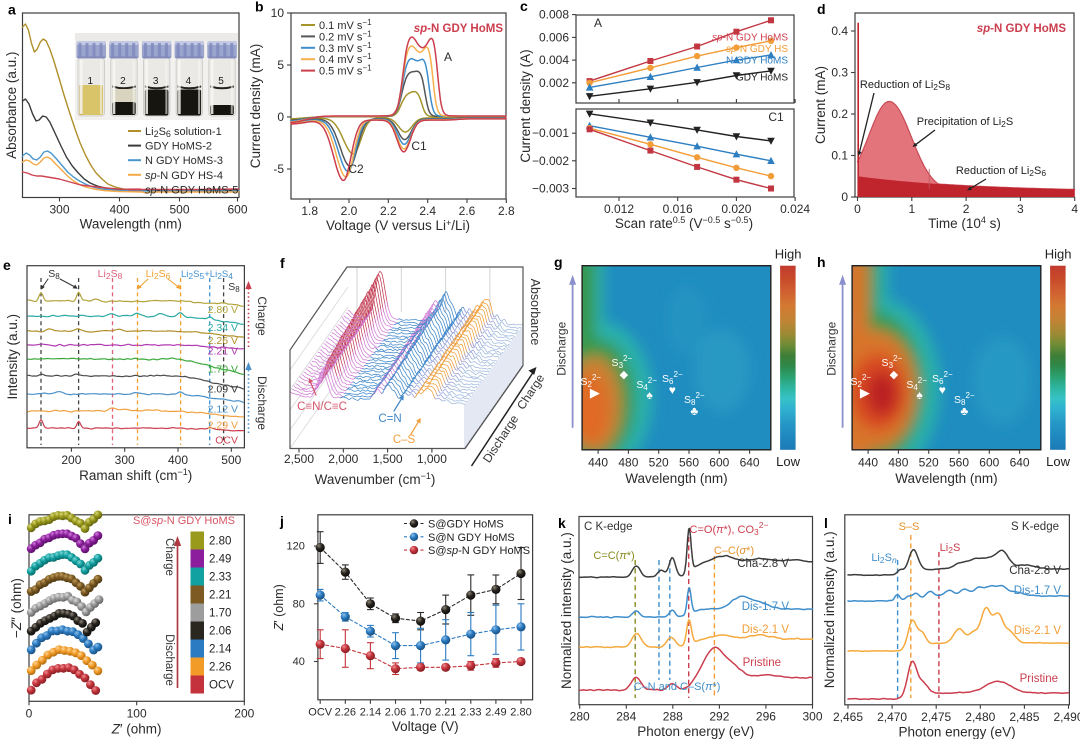 This screenshot has height=739, width=1080. I want to click on svg-text: 2.6, so click(467, 211).